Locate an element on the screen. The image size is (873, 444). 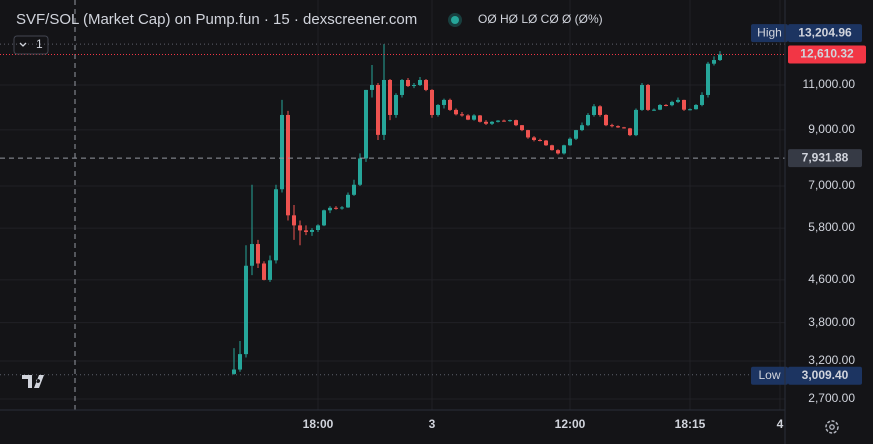
crosshair-label: 7,931.88 is located at coordinates (825, 157).